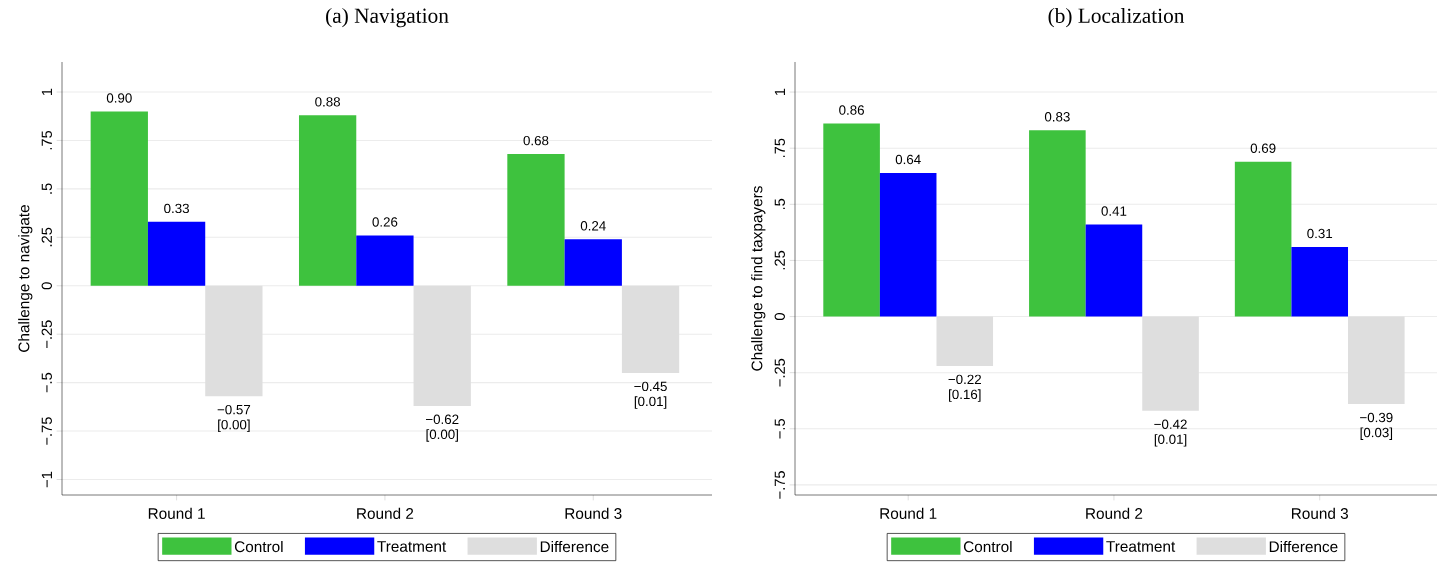  I want to click on data-label: 0.41, so click(1114, 211).